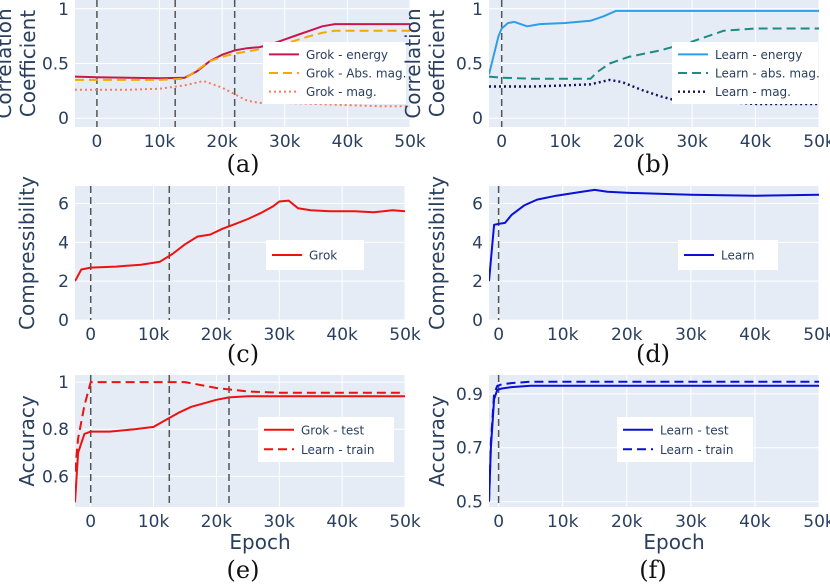 The width and height of the screenshot is (830, 584). Describe the element at coordinates (753, 92) in the screenshot. I see `legend-label: Learn - mag.` at that location.